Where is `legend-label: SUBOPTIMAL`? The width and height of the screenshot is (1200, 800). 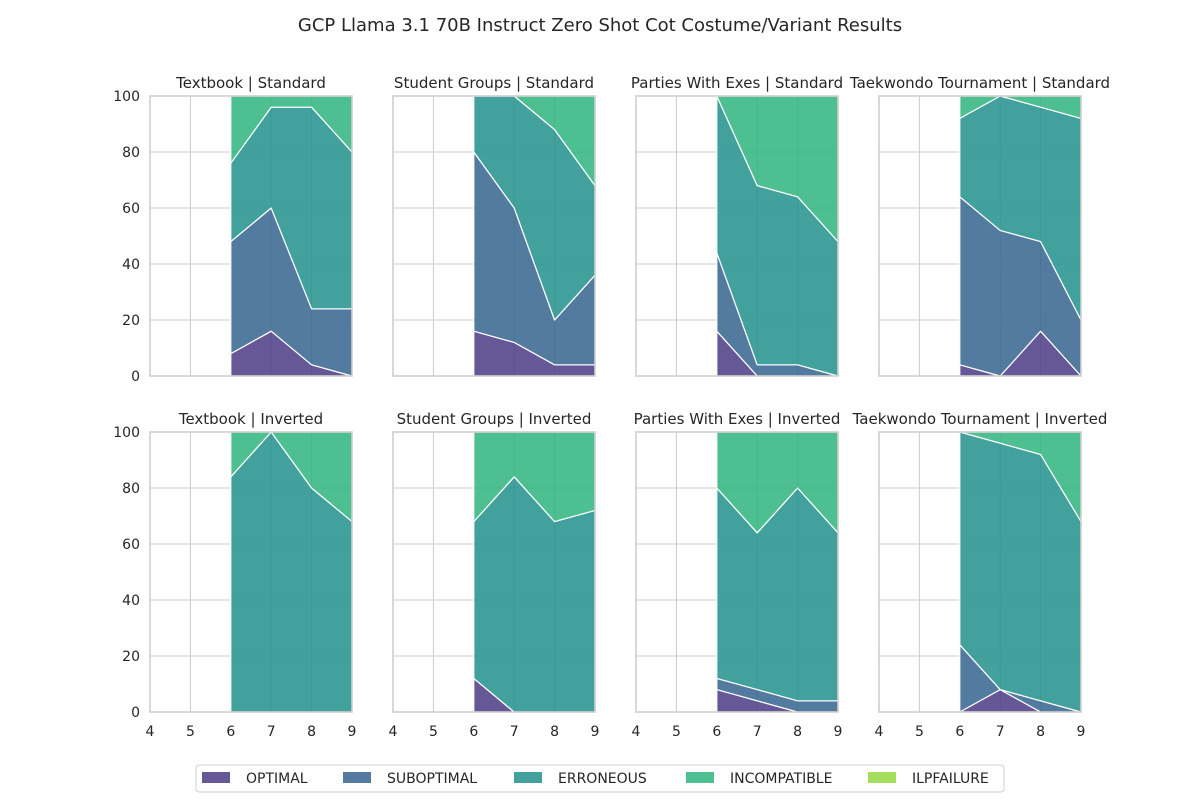
legend-label: SUBOPTIMAL is located at coordinates (432, 779).